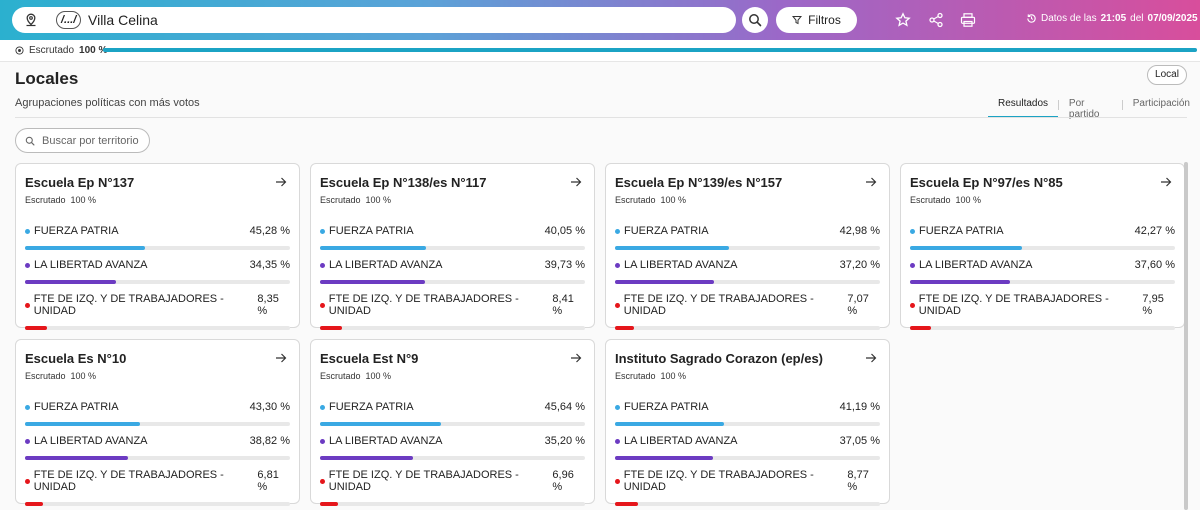 The width and height of the screenshot is (1200, 510). I want to click on party-result: LA LIBERTAD AVANZA 37,60 %, so click(1042, 274).